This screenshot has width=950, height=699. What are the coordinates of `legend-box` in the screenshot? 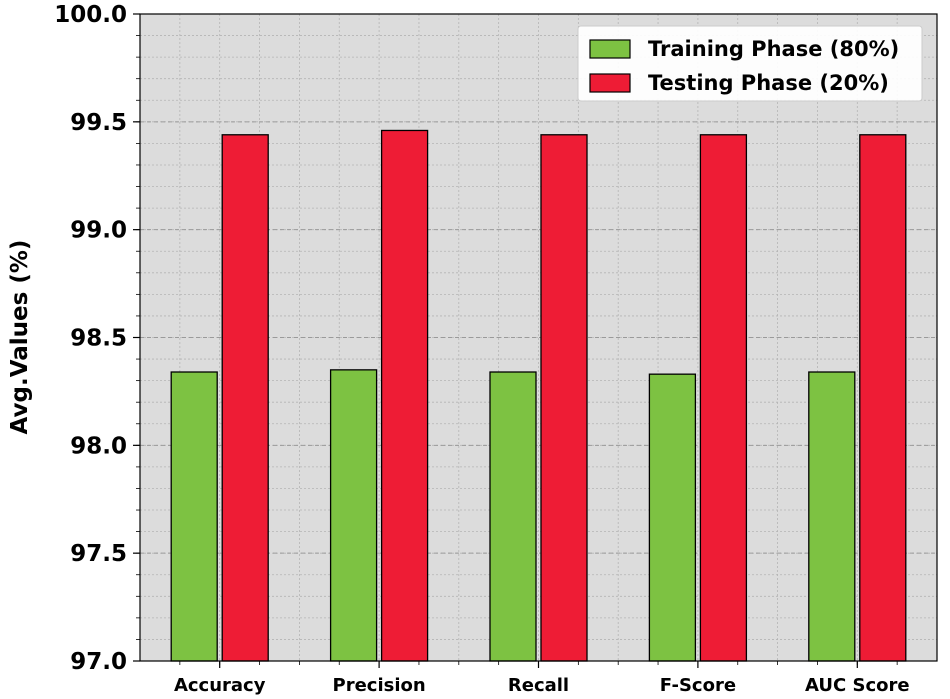 It's located at (750, 63).